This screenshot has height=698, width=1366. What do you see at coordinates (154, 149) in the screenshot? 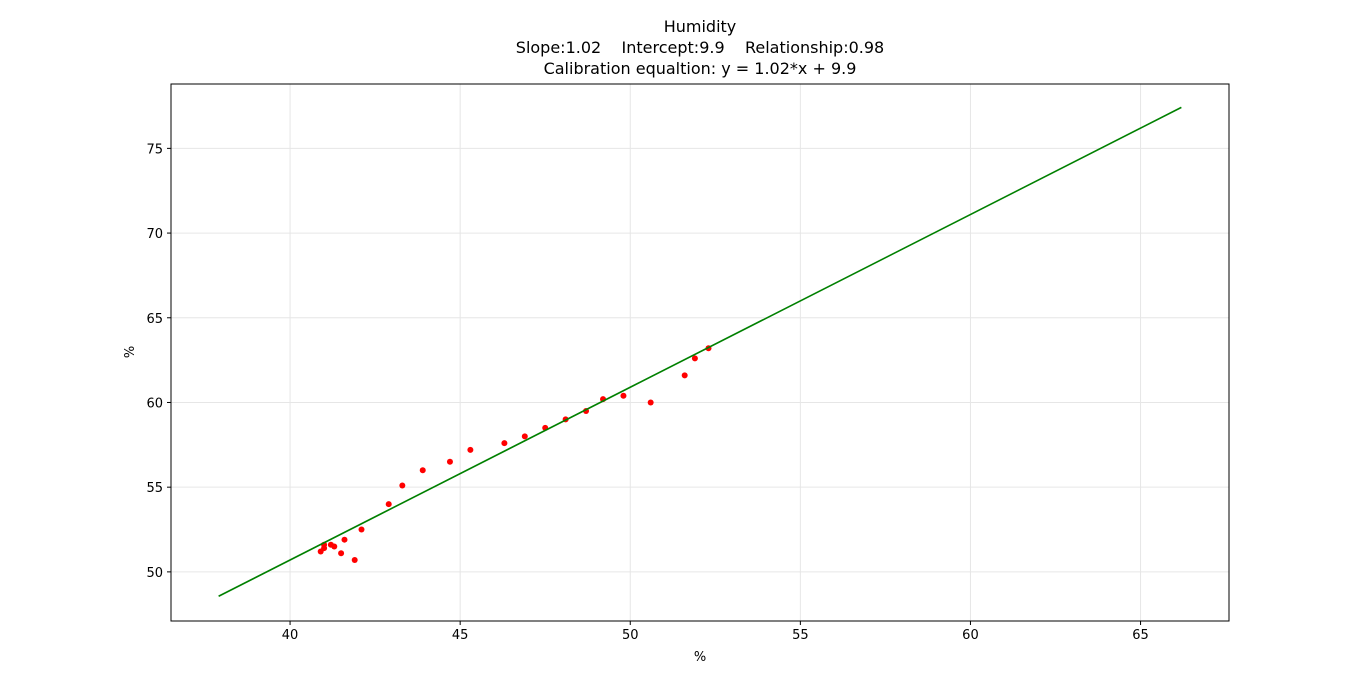
I see `y-tick-label: 75` at bounding box center [154, 149].